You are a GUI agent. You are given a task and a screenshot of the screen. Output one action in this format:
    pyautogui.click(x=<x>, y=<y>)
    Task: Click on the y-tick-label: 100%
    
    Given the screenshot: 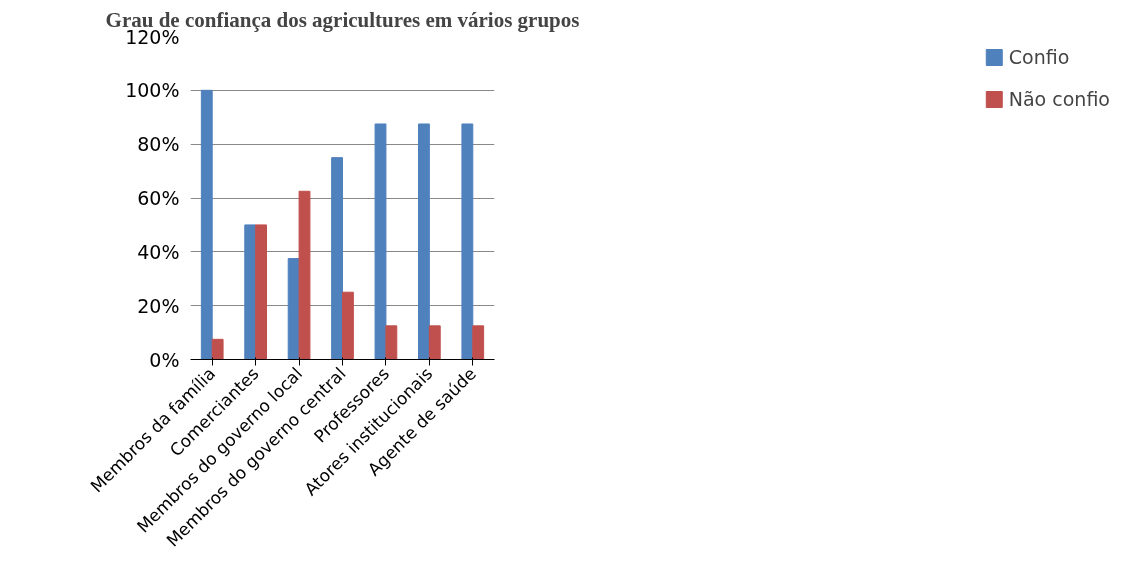 What is the action you would take?
    pyautogui.click(x=152, y=90)
    